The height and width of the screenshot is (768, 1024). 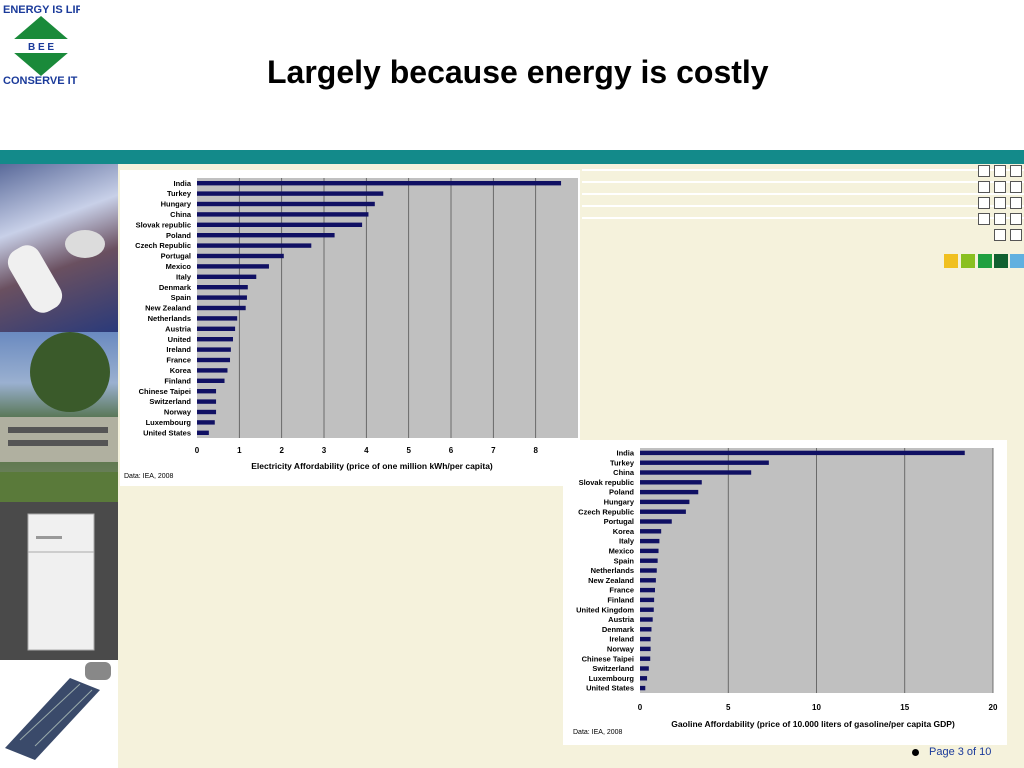 I want to click on category-label: Korea, so click(x=181, y=370).